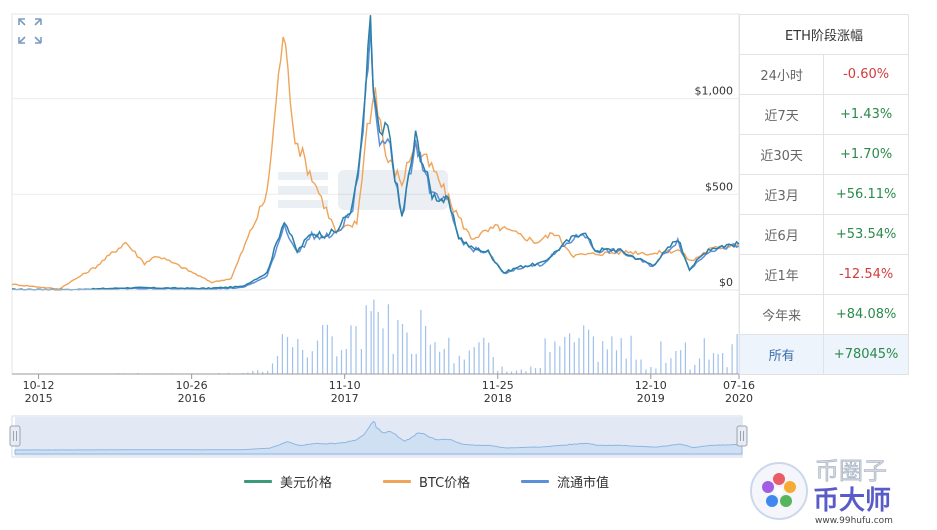  What do you see at coordinates (866, 234) in the screenshot?
I see `perf-value: +53.54%` at bounding box center [866, 234].